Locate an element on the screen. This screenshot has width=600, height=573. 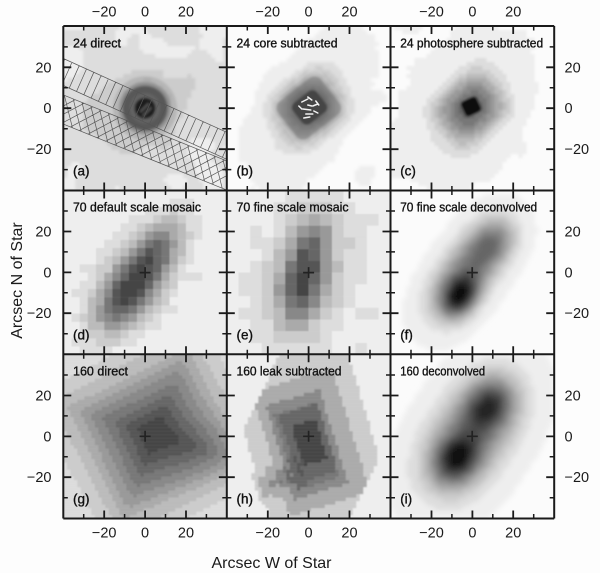
svg-text: 160 leak subtracted is located at coordinates (289, 371).